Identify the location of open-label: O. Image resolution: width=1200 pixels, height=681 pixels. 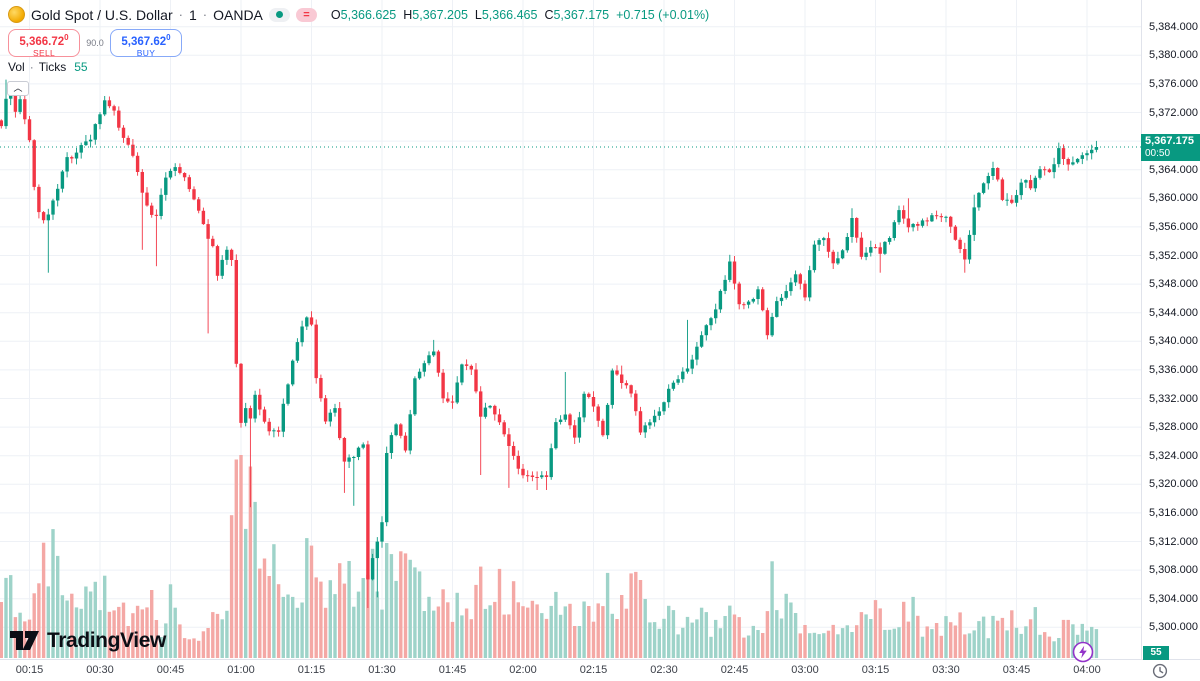
(335, 14).